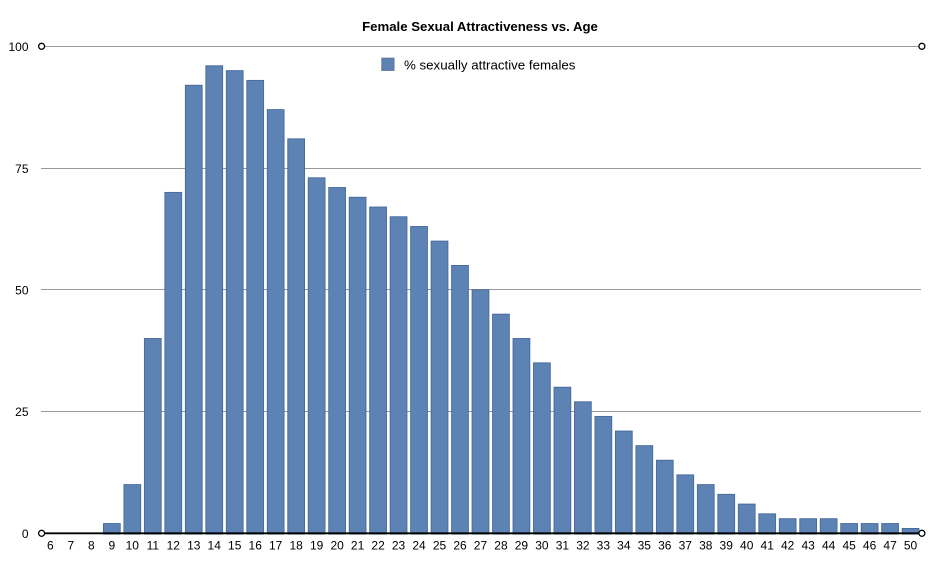 This screenshot has width=938, height=561. I want to click on svg-text: 41, so click(768, 545).